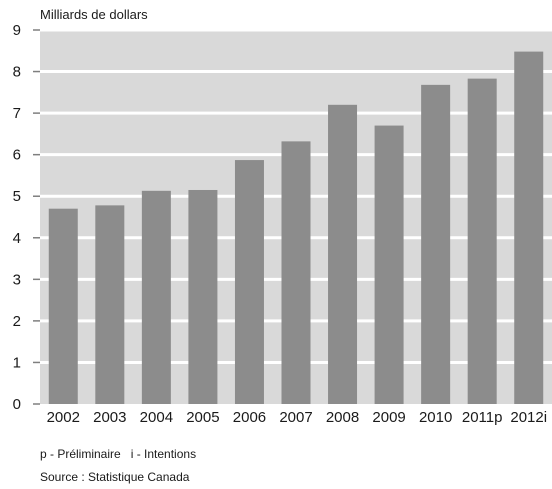  I want to click on bar-2010, so click(436, 244).